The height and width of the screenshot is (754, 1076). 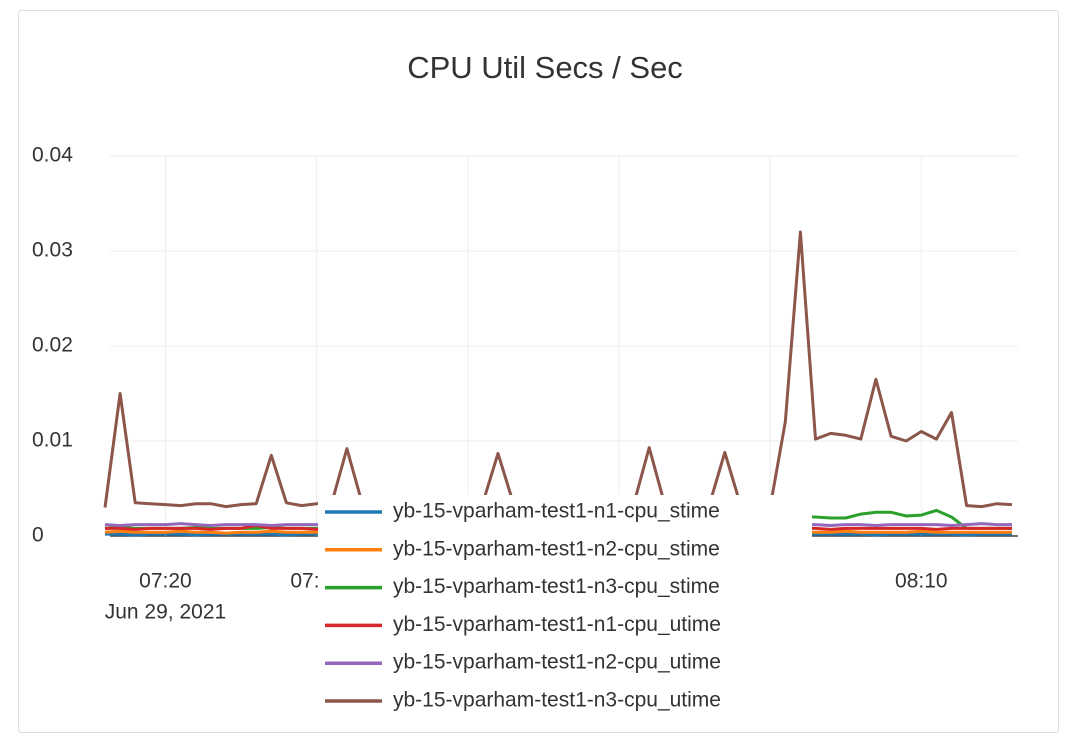 I want to click on y-tick-label: 0.01, so click(x=52, y=440).